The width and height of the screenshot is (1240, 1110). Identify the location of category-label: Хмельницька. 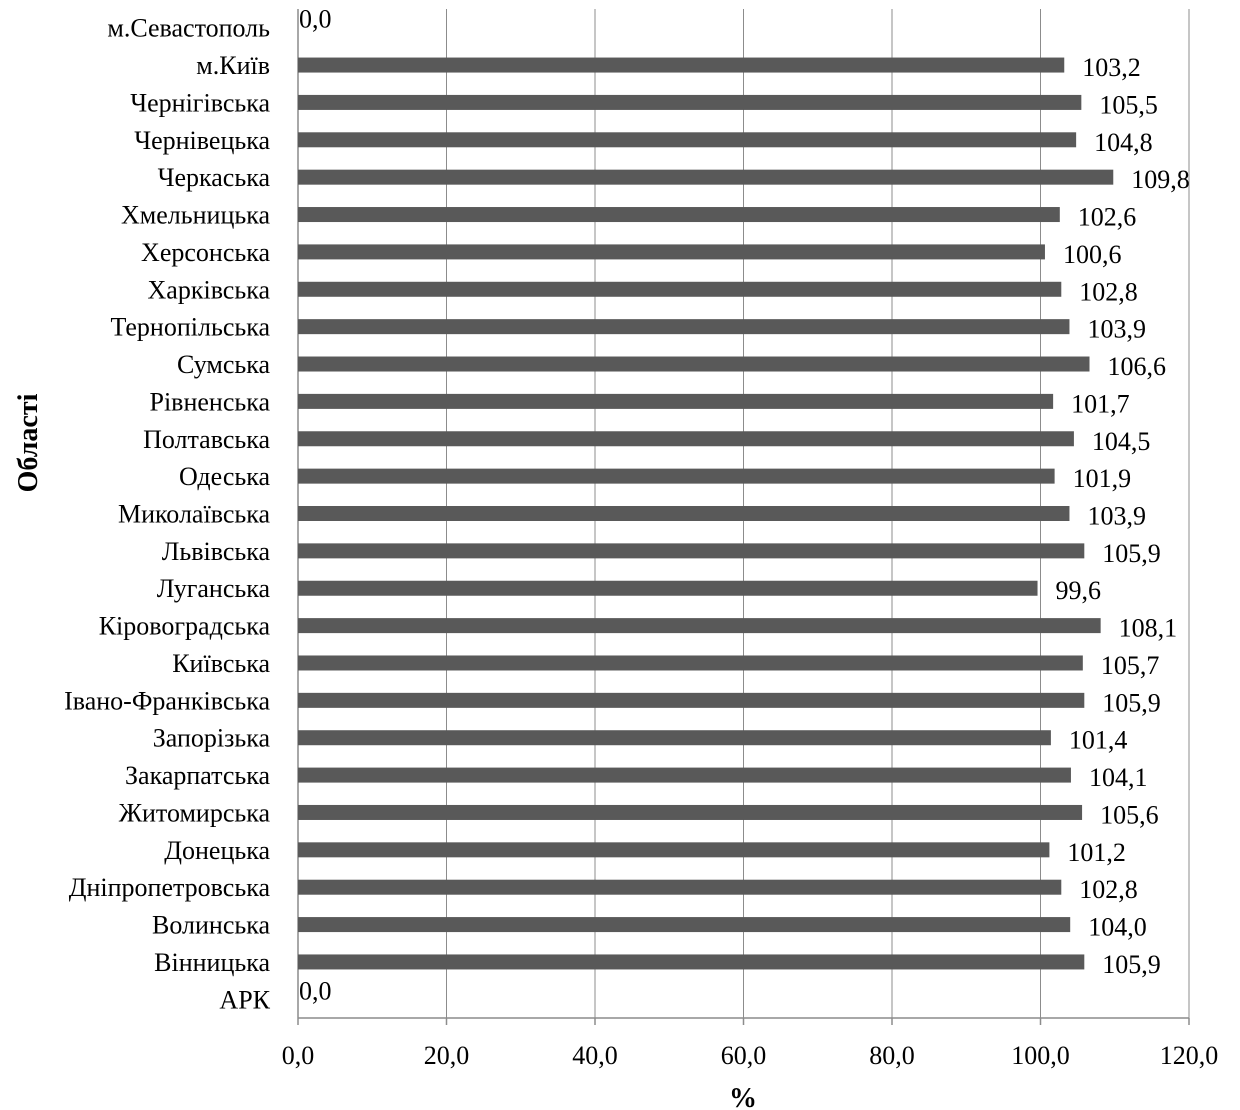
(195, 215).